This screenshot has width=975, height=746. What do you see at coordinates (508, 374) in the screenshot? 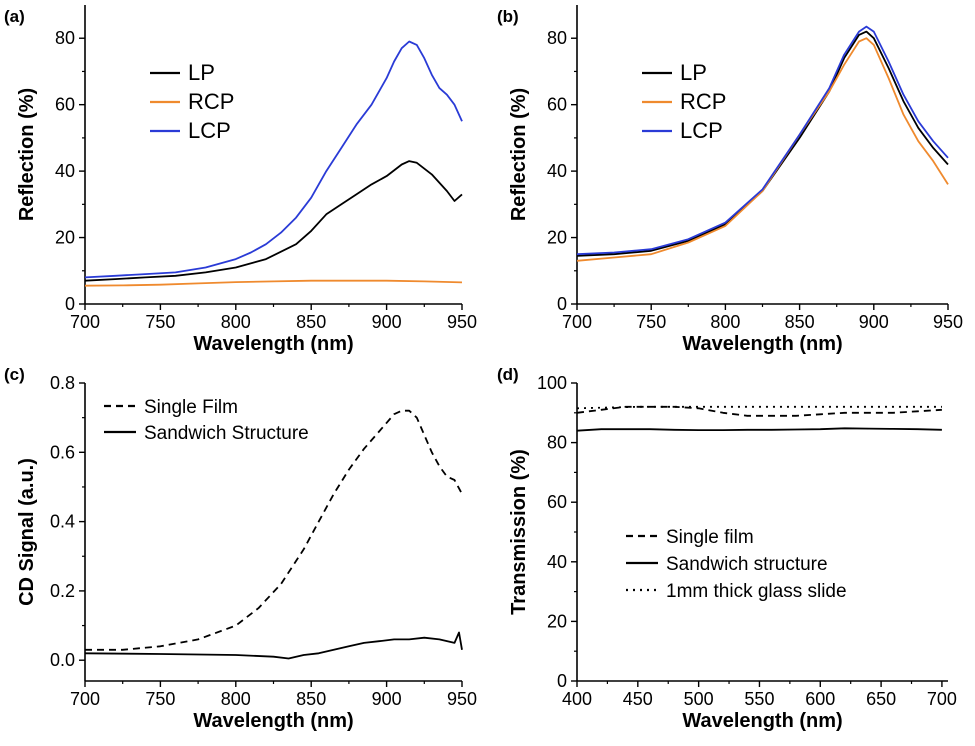
I see `panel-label: (d)` at bounding box center [508, 374].